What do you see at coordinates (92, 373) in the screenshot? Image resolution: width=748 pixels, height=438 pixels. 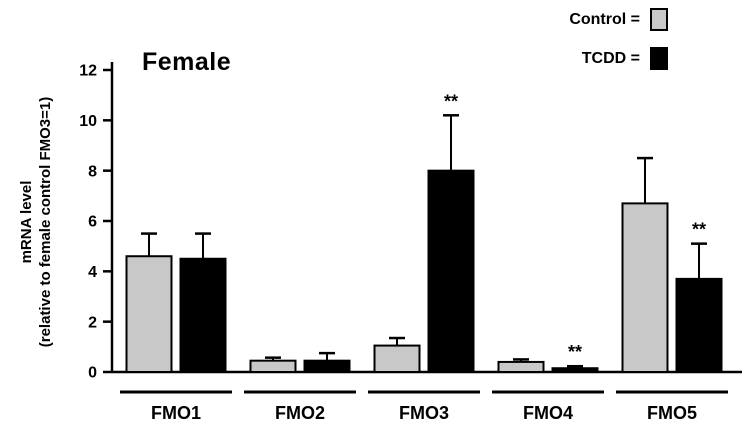 I see `y-tick-label: 0` at bounding box center [92, 373].